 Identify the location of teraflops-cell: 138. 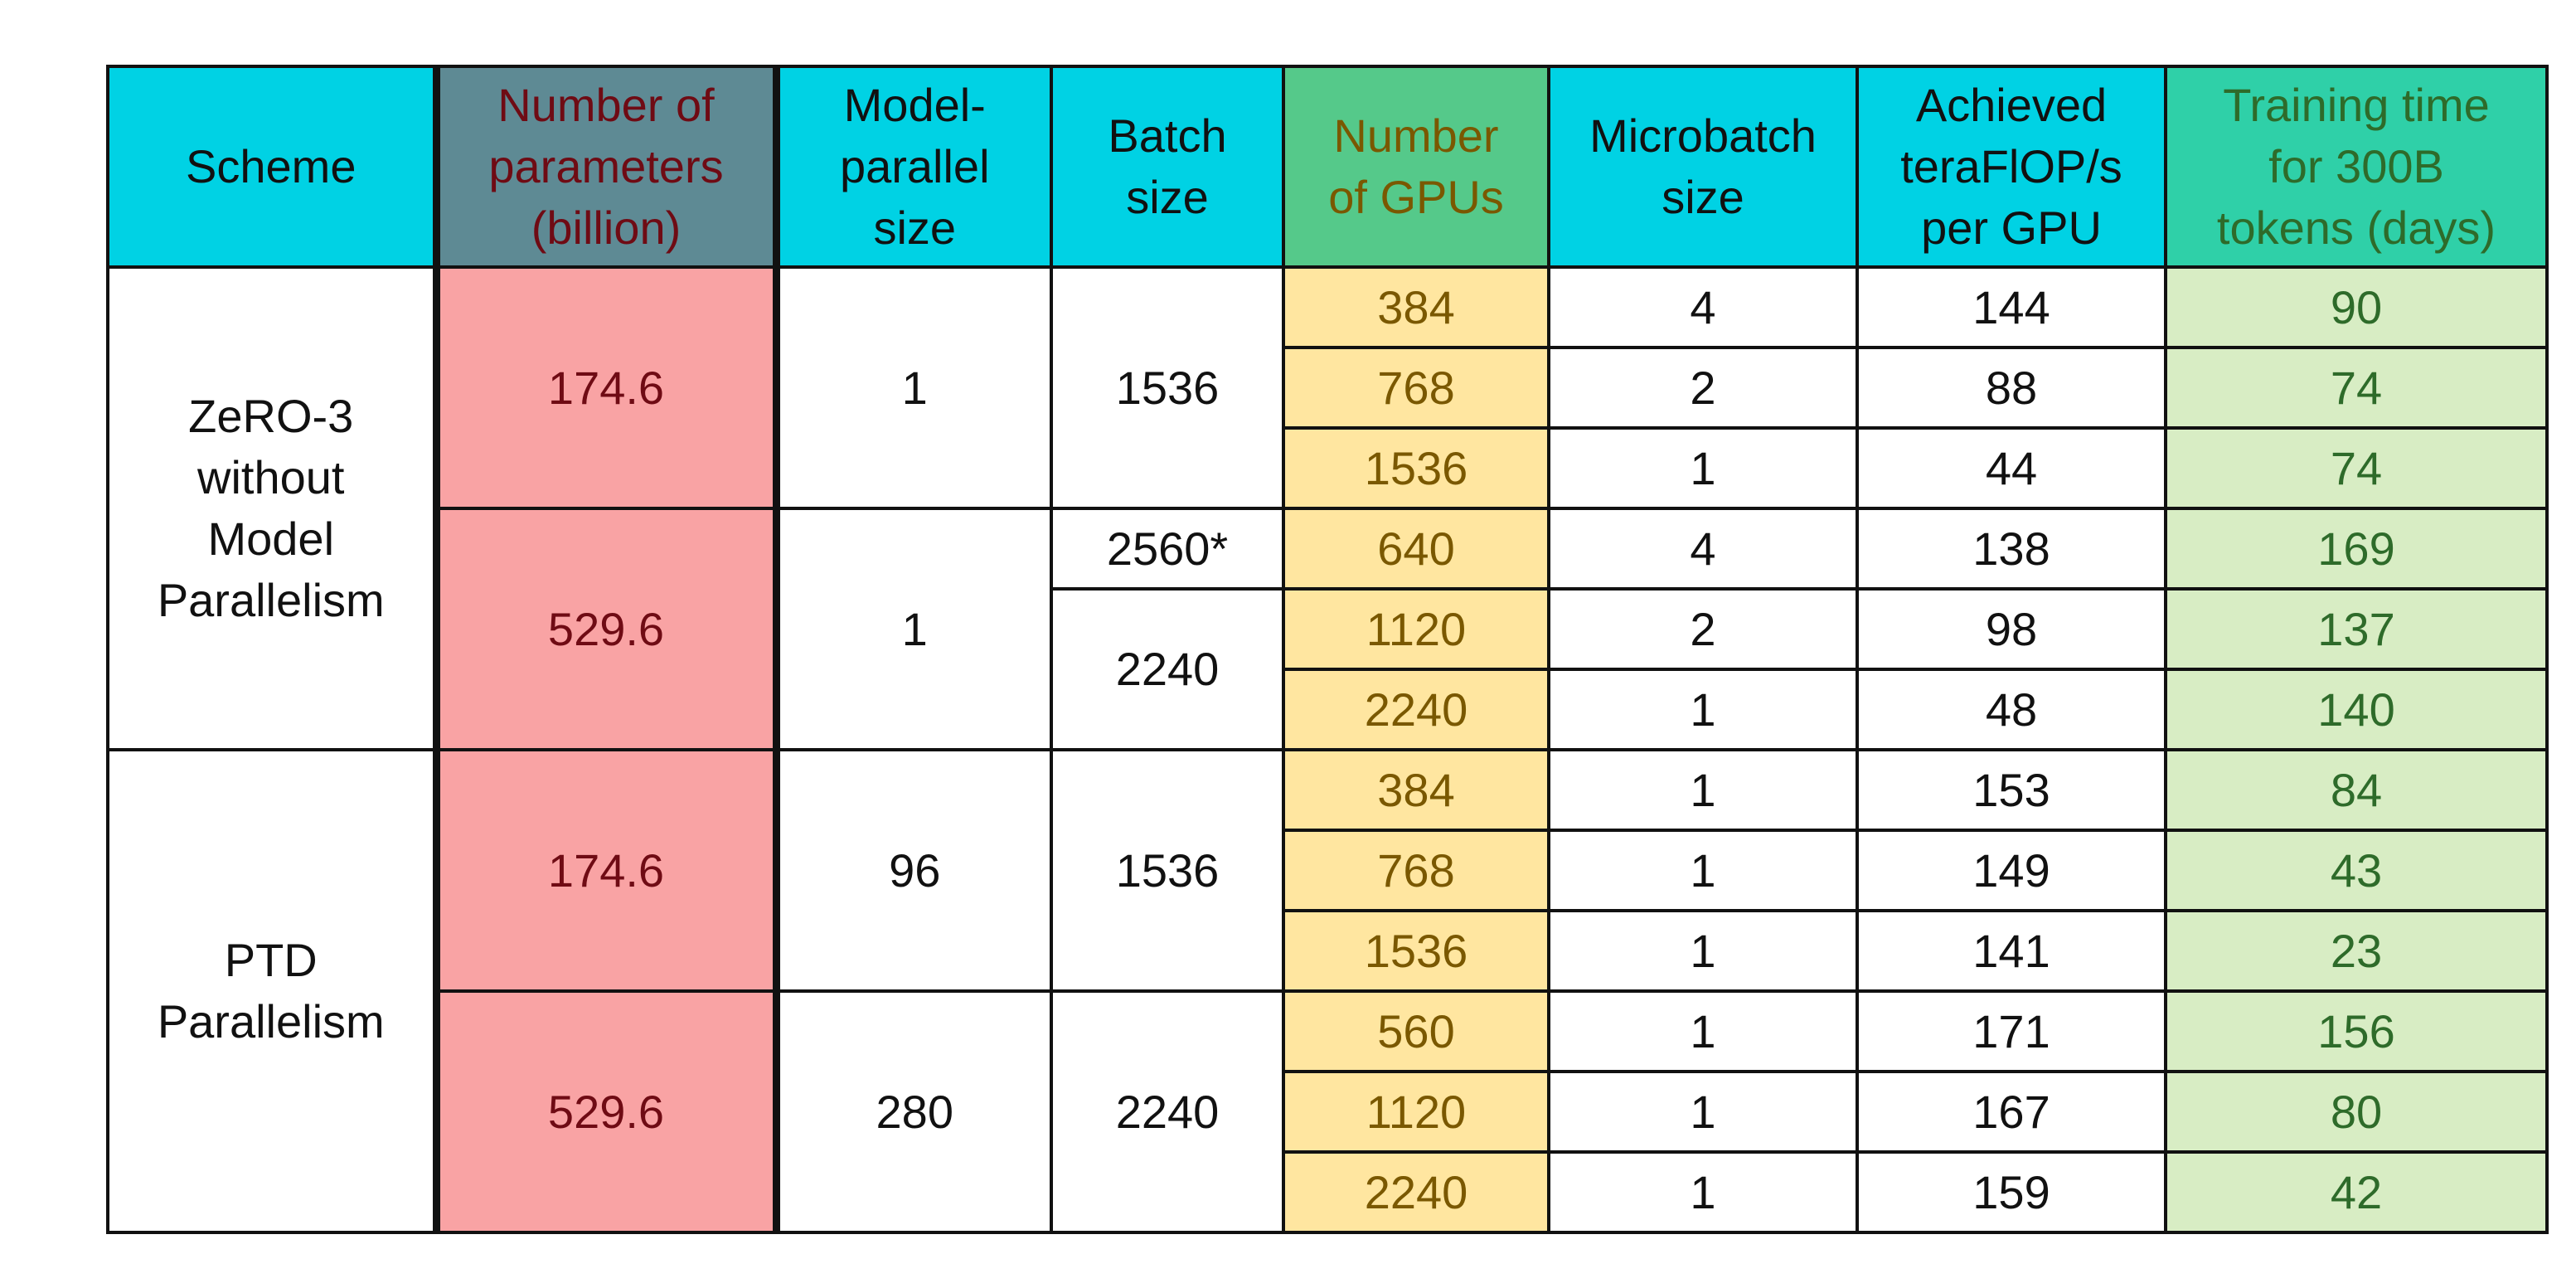
(2011, 549).